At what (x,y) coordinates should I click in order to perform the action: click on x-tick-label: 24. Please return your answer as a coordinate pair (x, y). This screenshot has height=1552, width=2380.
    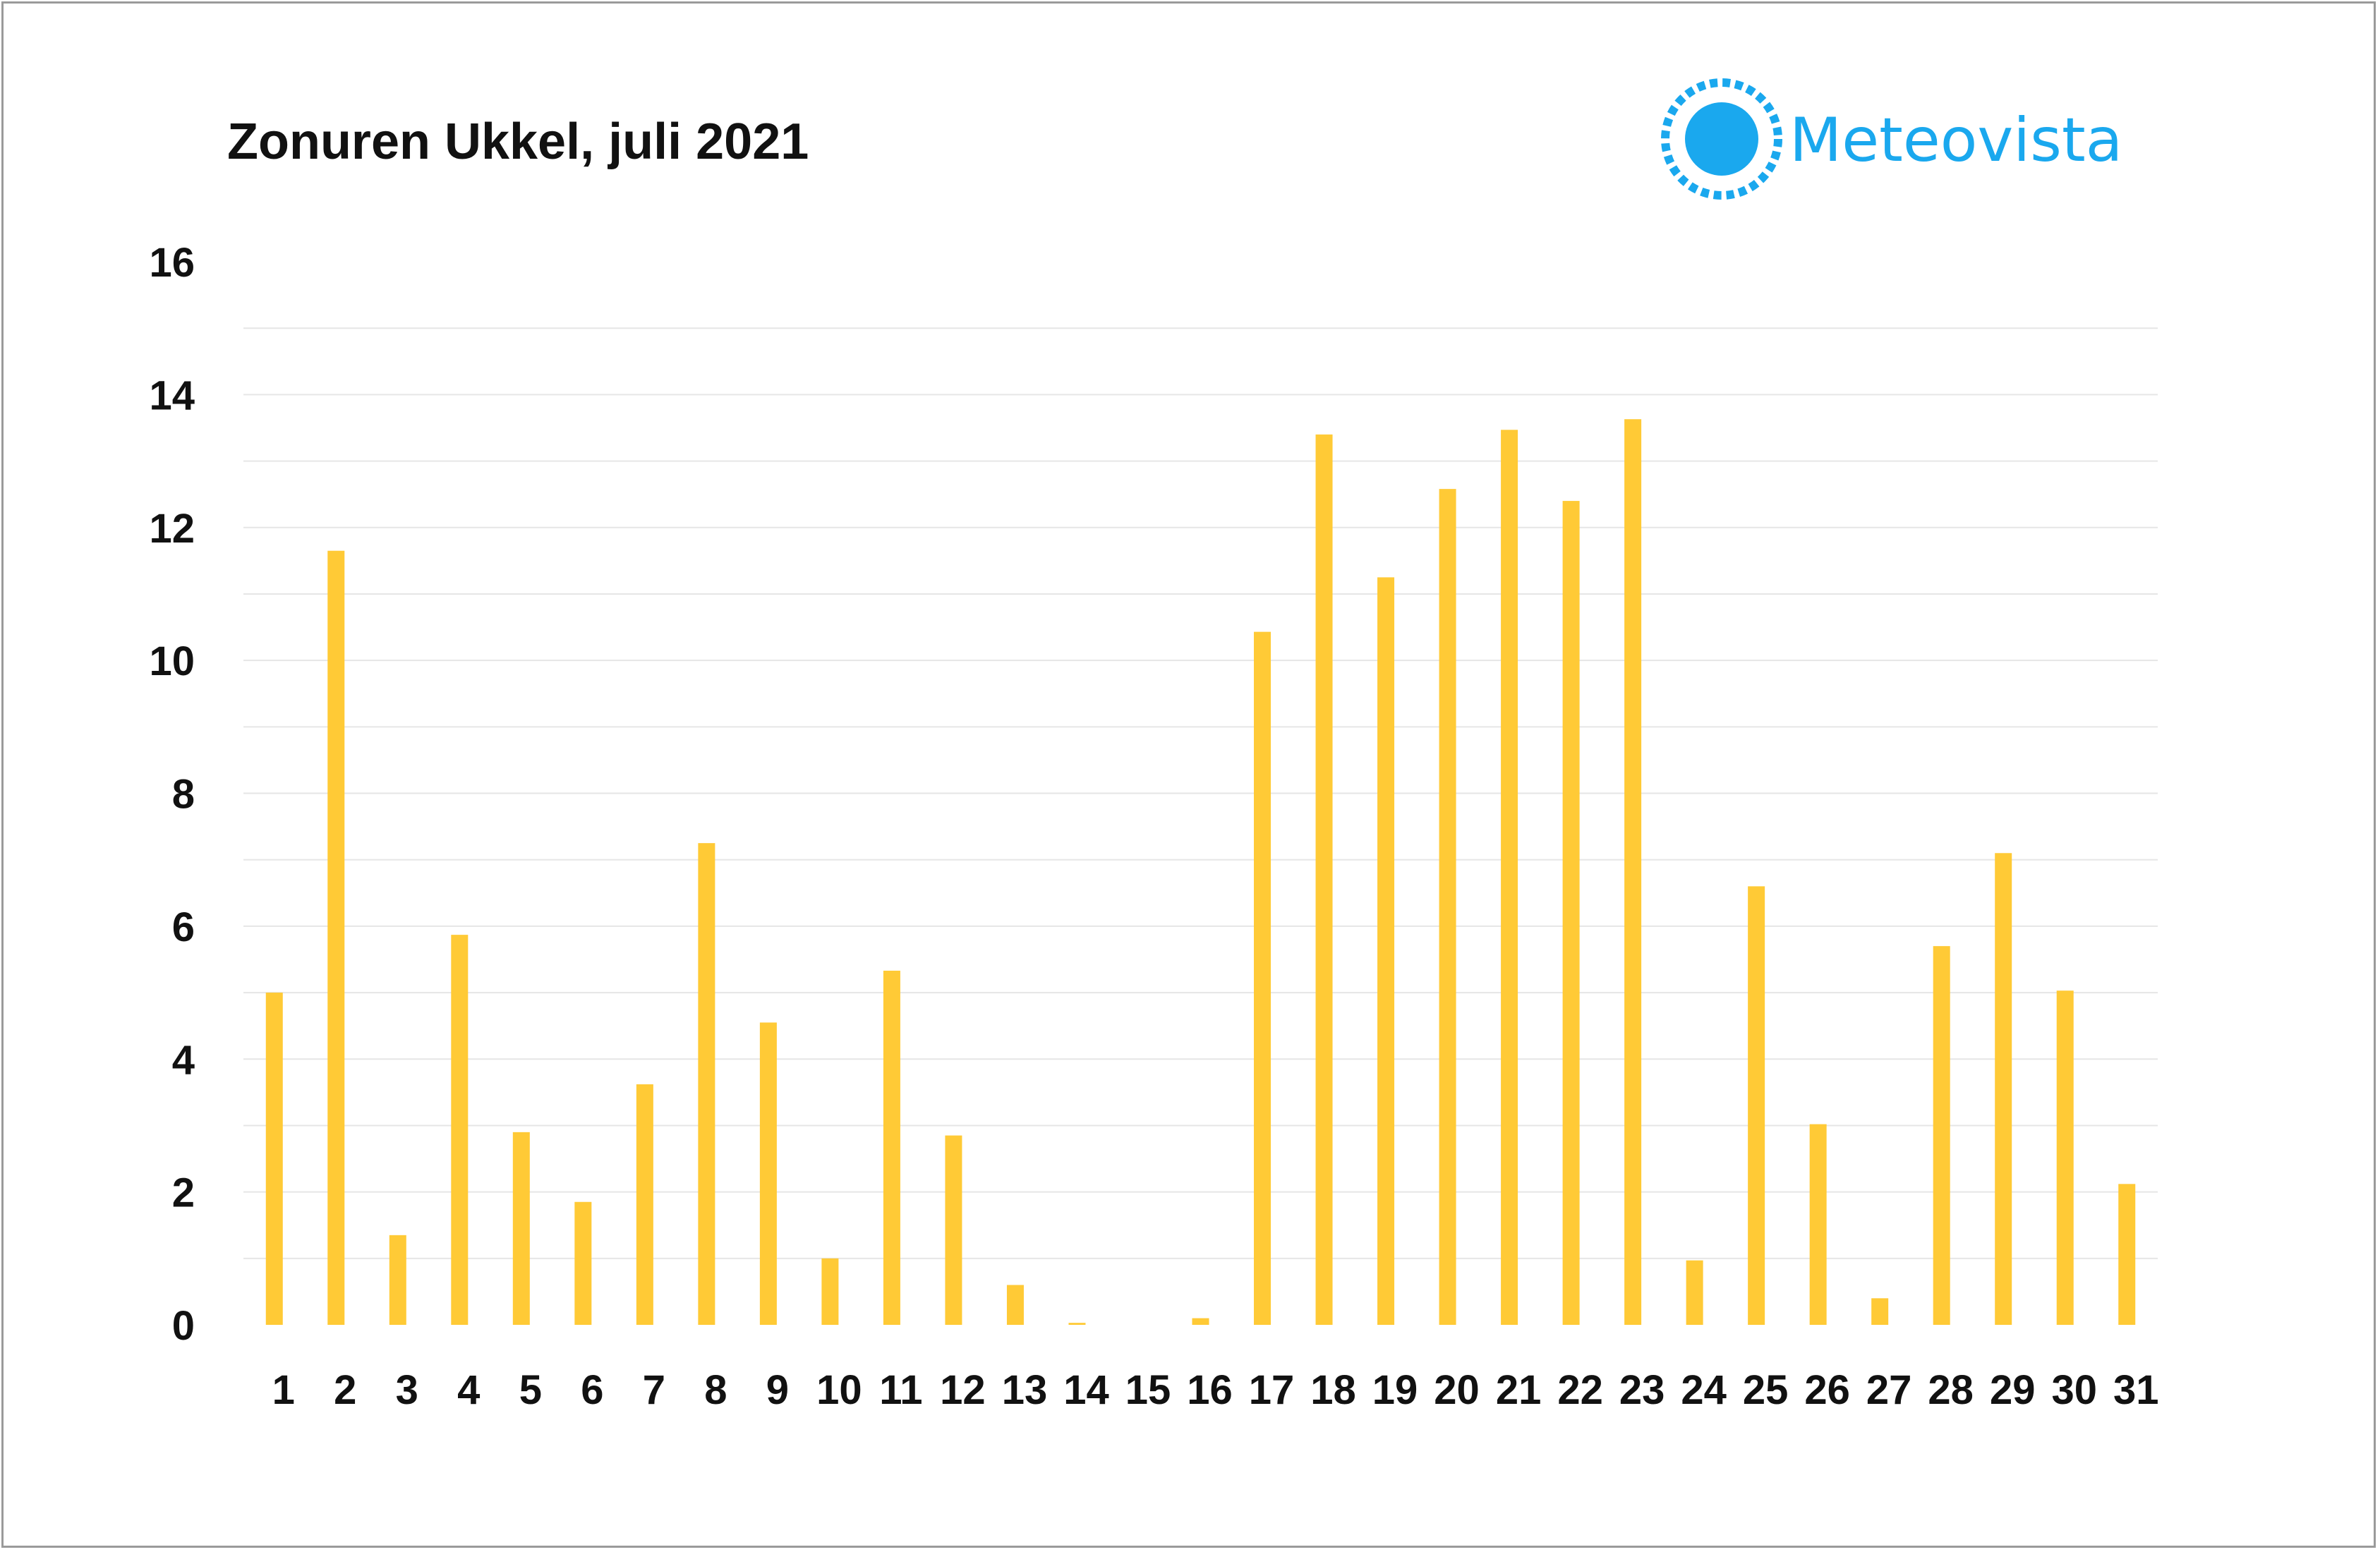
    Looking at the image, I should click on (1704, 1390).